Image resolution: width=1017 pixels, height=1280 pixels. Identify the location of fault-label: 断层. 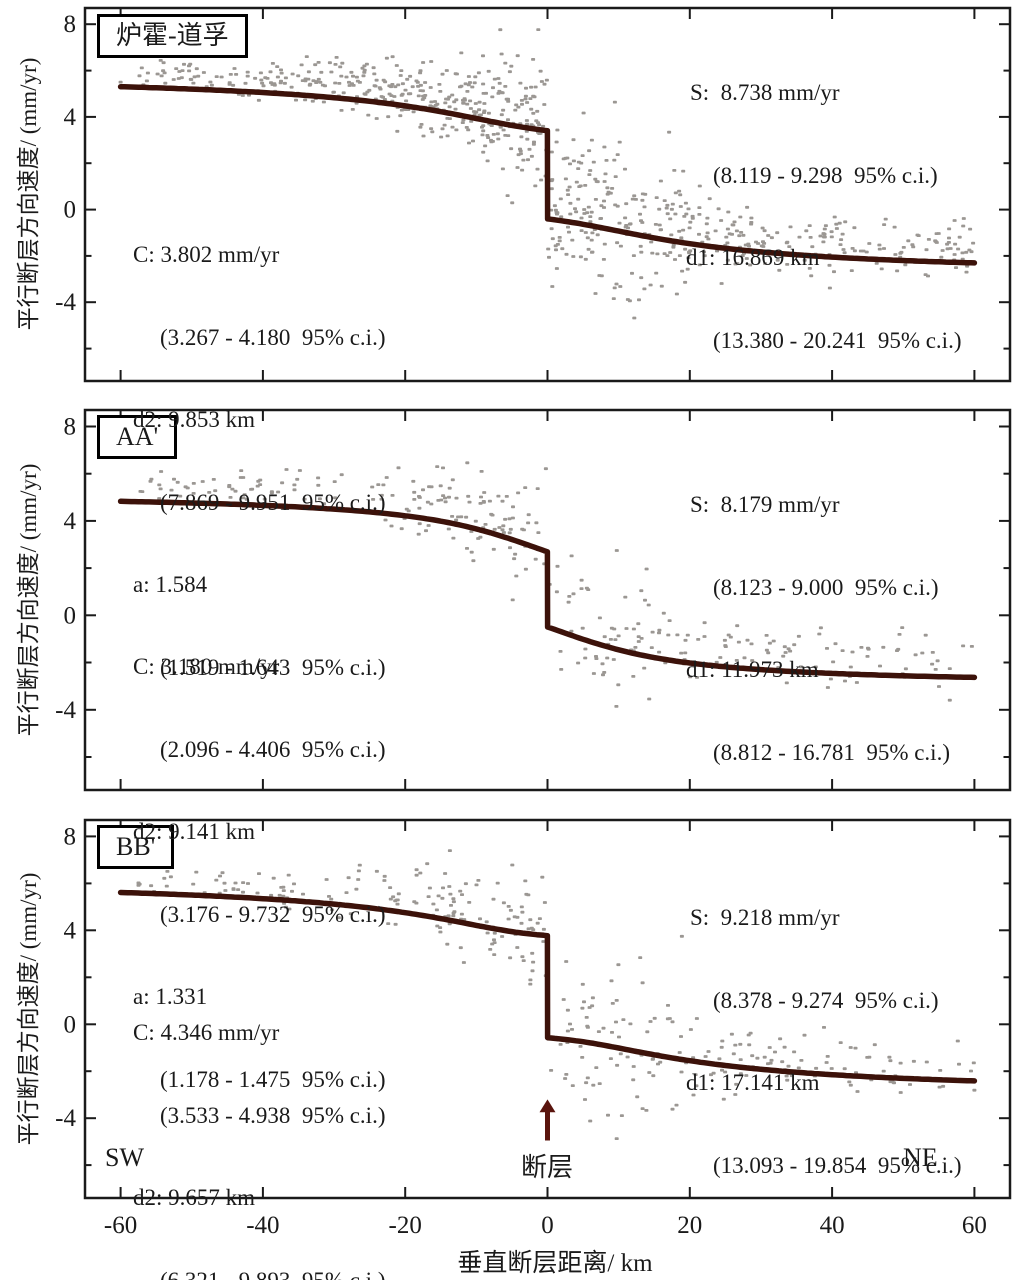
(546, 1167).